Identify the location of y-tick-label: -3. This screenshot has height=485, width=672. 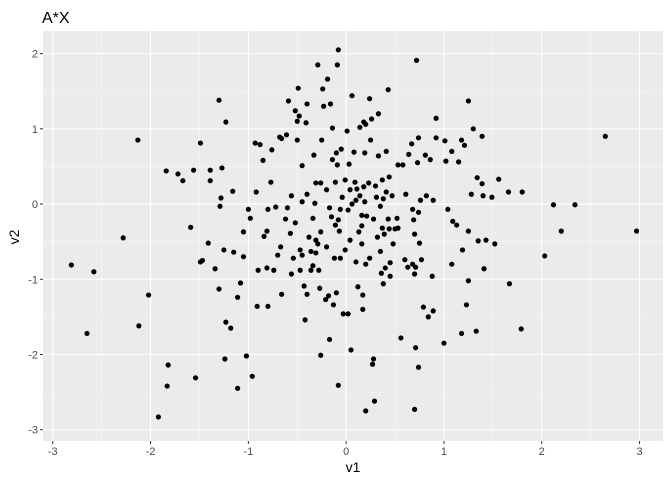
(33, 431).